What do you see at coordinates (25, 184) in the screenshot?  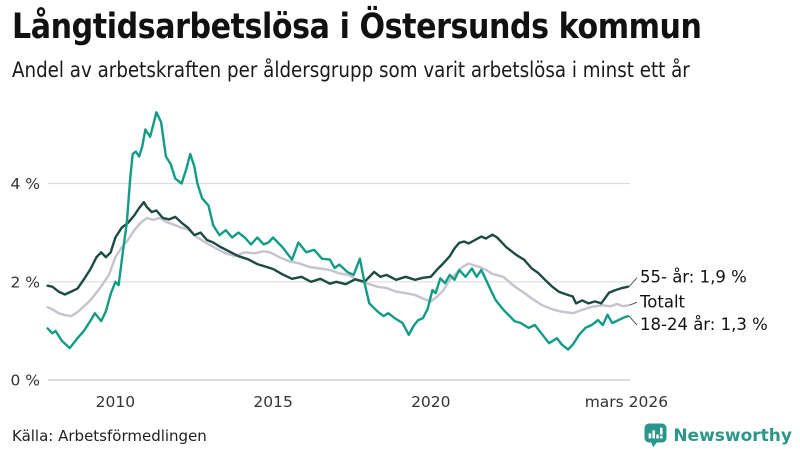 I see `y-tick-label: 4 %` at bounding box center [25, 184].